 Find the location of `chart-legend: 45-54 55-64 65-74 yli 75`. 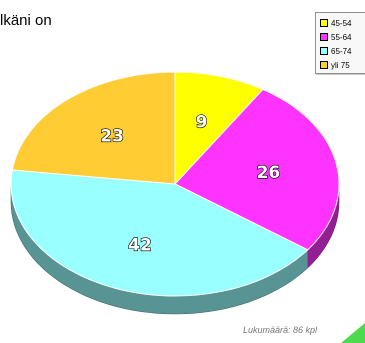

chart-legend: 45-54 55-64 65-74 yli 75 is located at coordinates (340, 43).